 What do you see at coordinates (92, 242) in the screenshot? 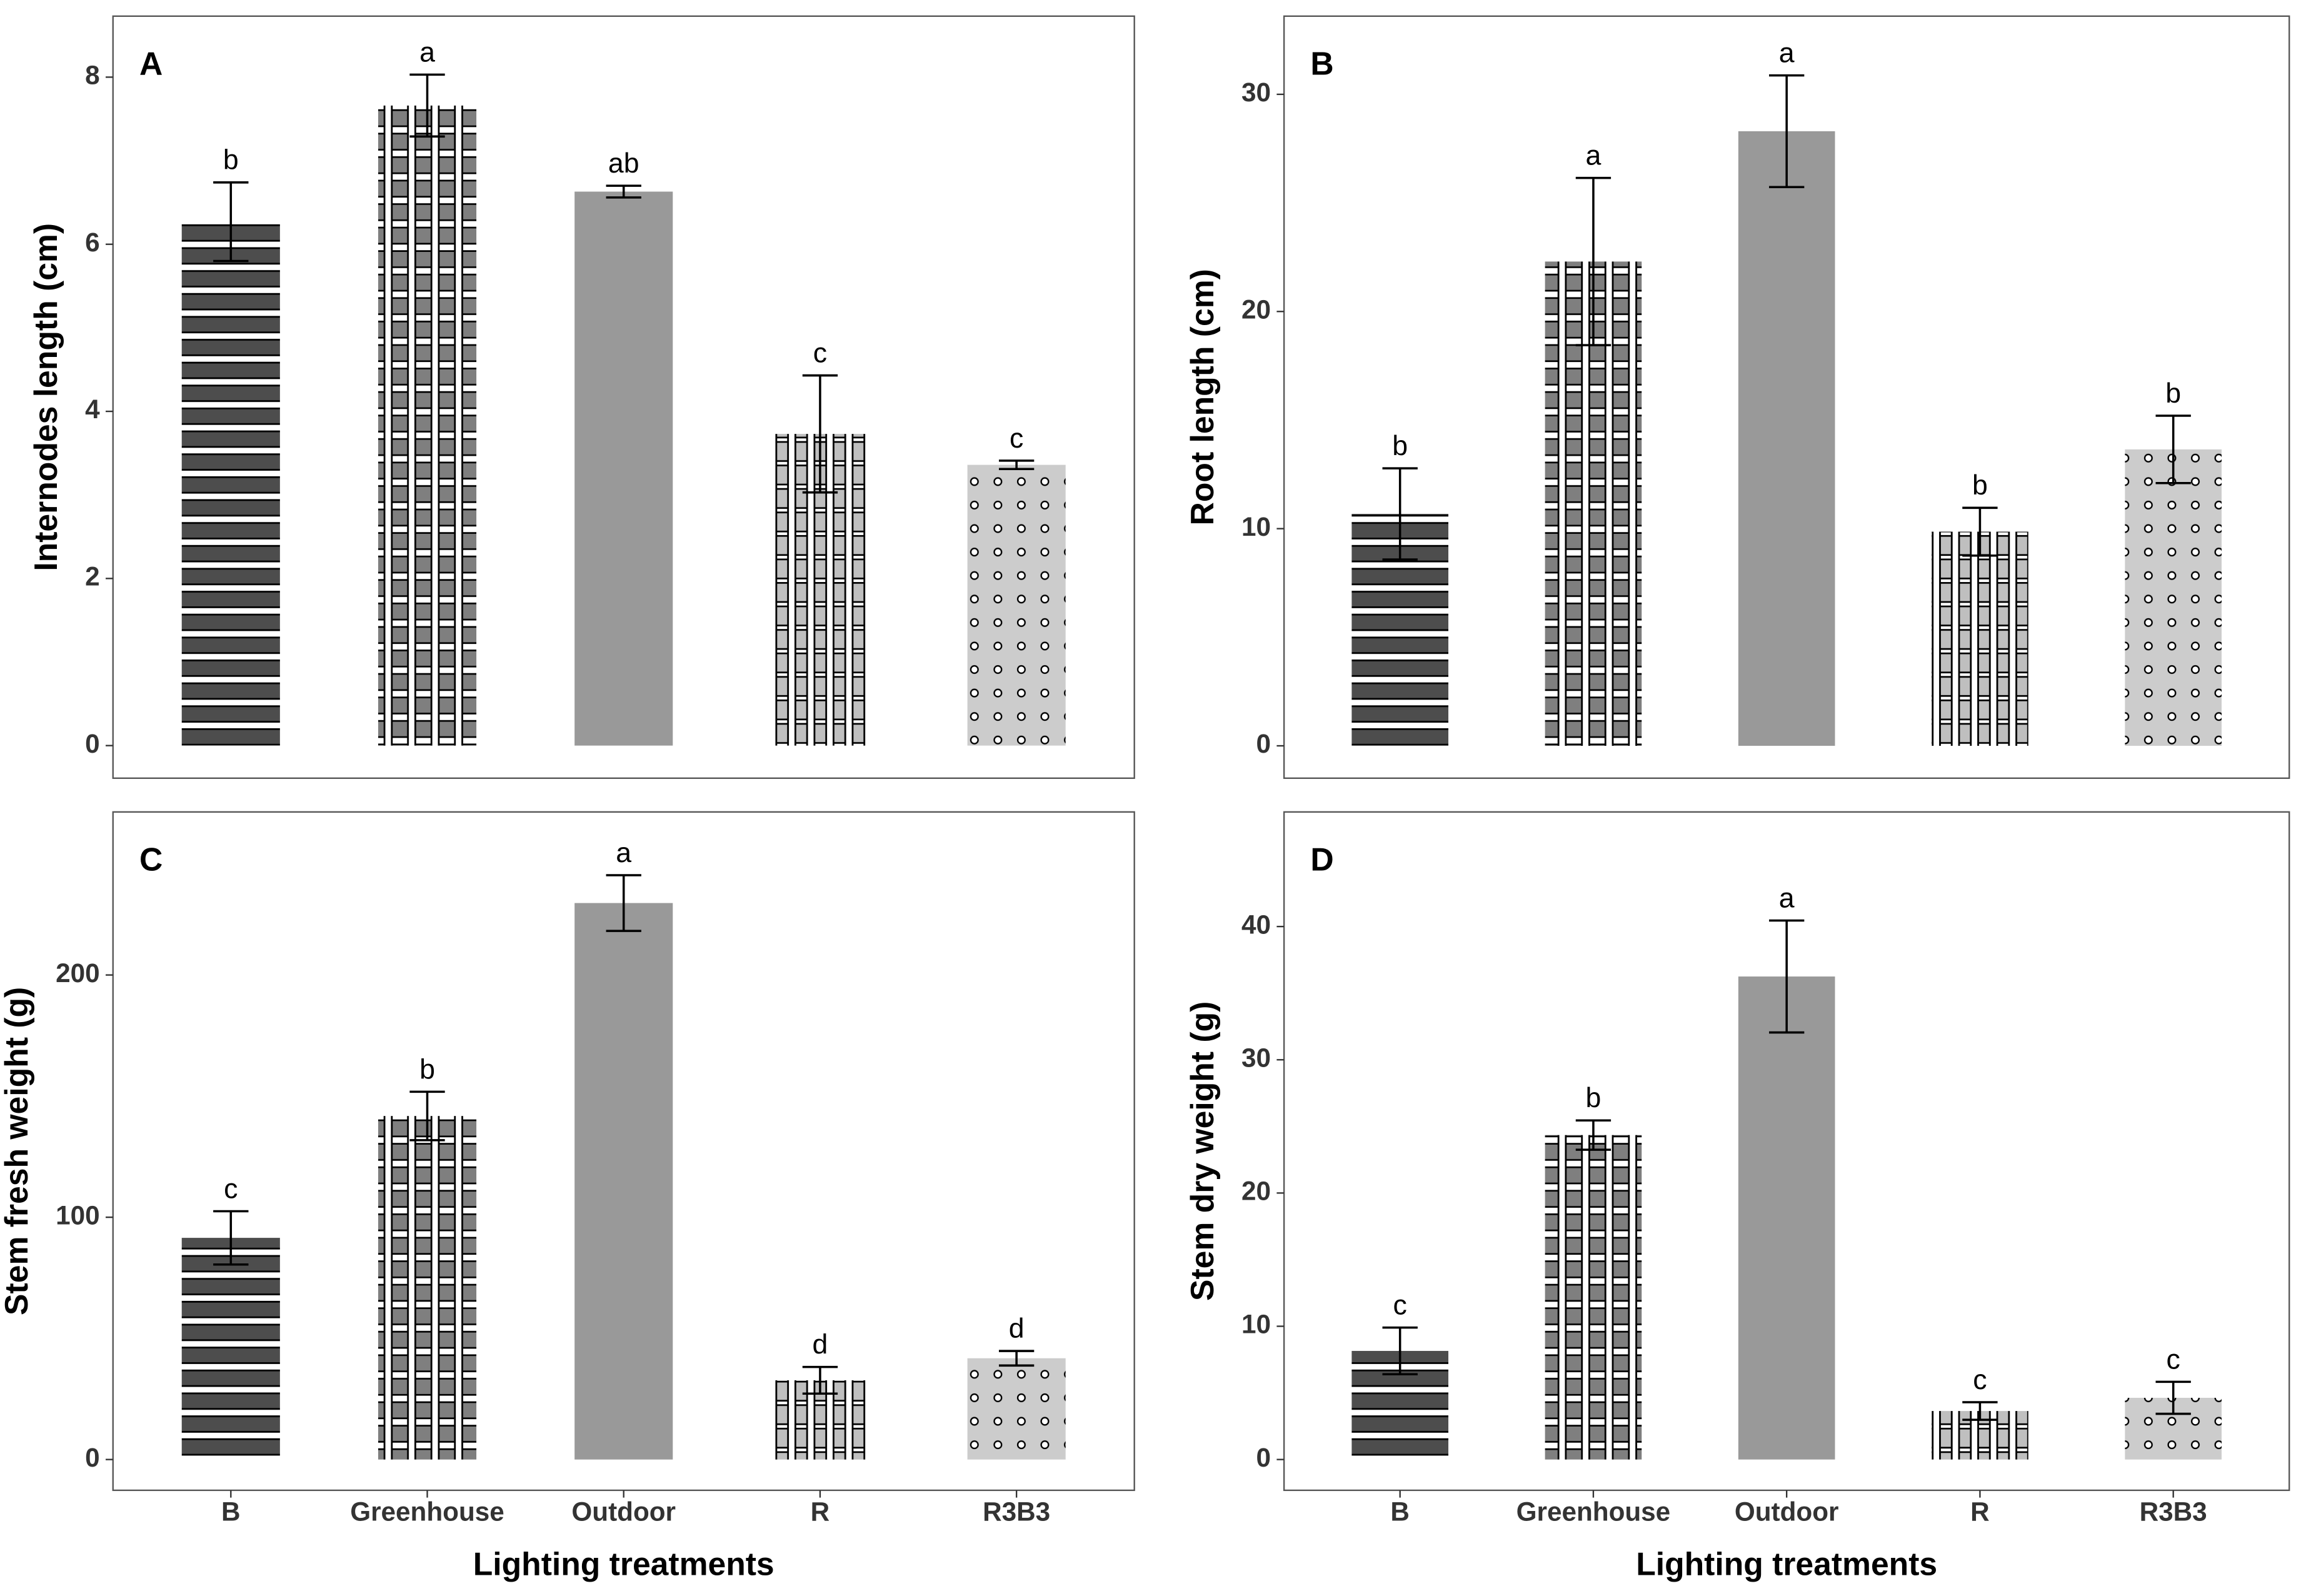
I see `y-tick-label: 6` at bounding box center [92, 242].